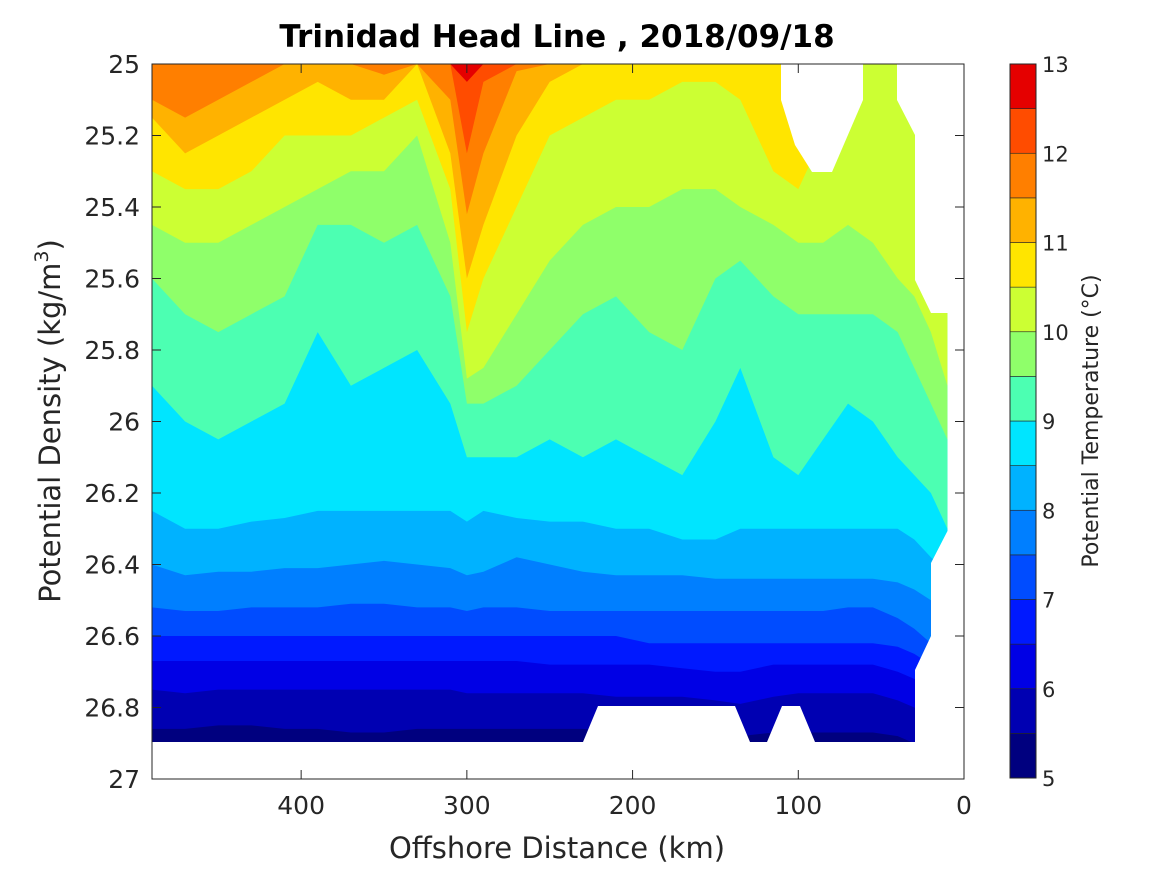  Describe the element at coordinates (1048, 779) in the screenshot. I see `colorbar-tick-label: 5` at that location.